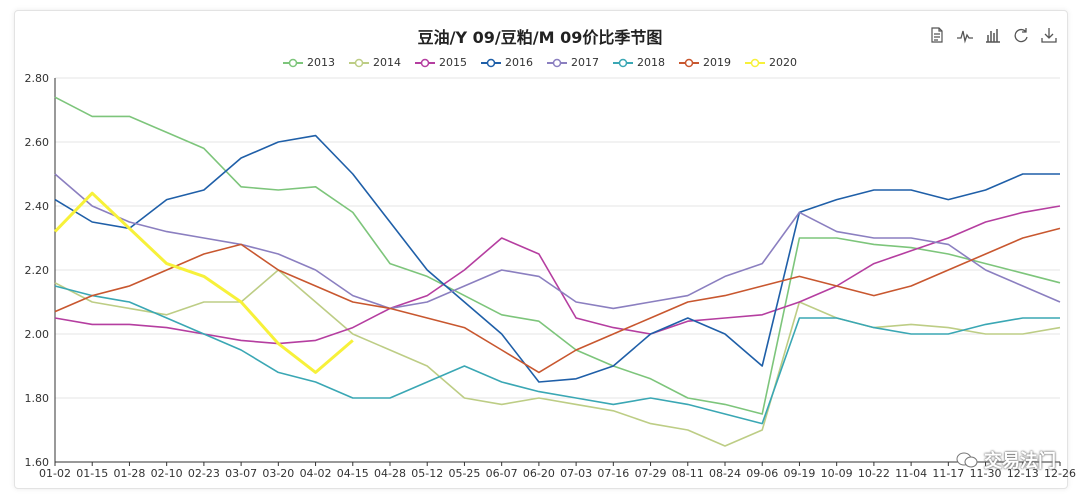 Image resolution: width=1080 pixels, height=501 pixels. Describe the element at coordinates (717, 62) in the screenshot. I see `legend-label: 2019` at that location.